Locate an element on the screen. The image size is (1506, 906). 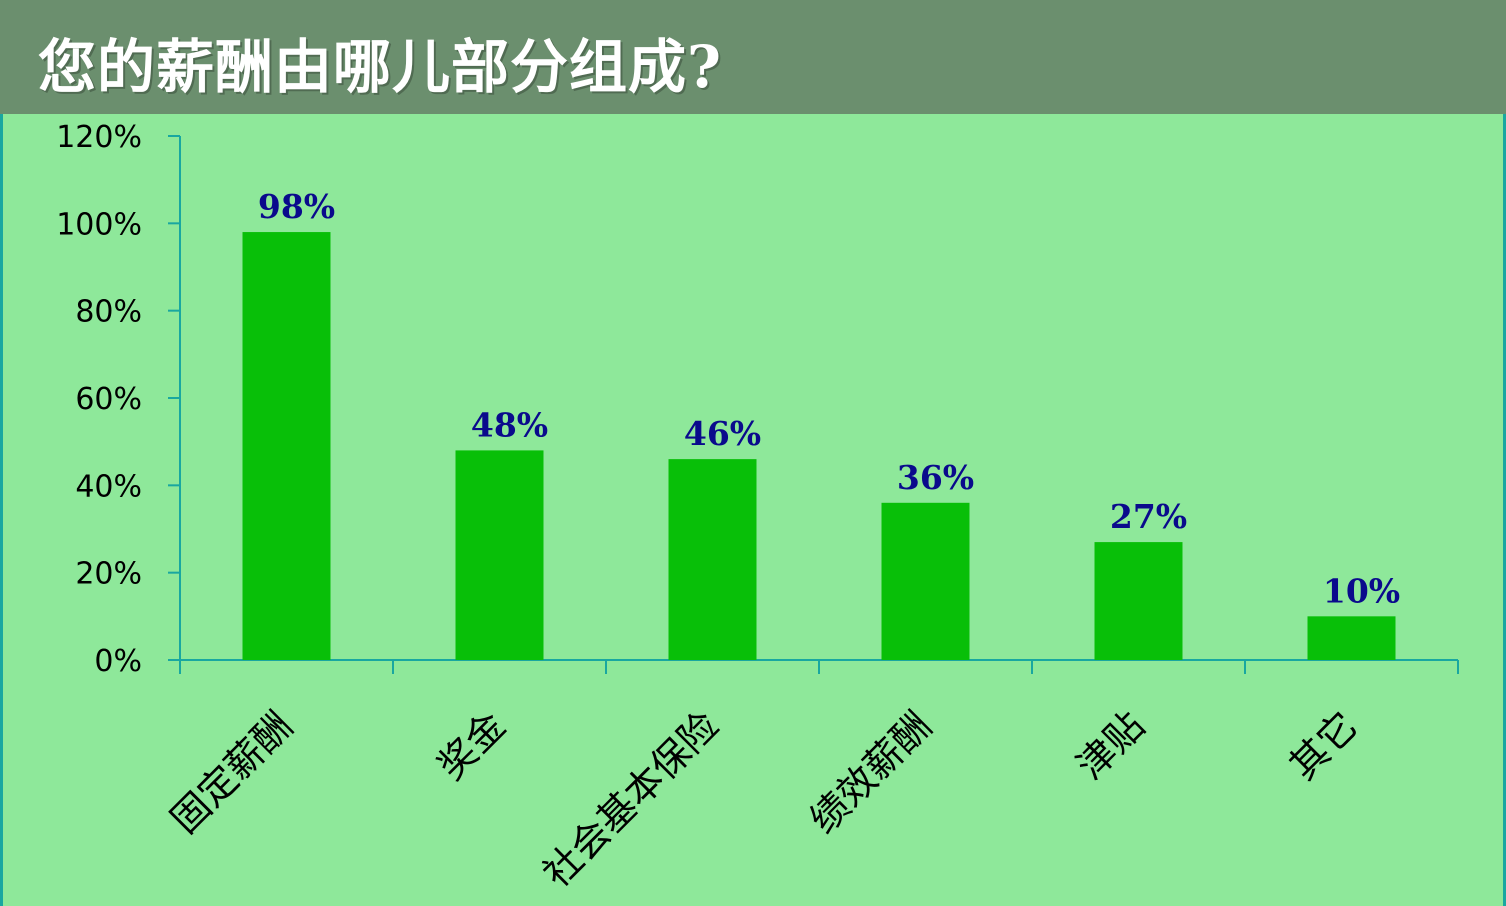
data-label: 46% is located at coordinates (722, 433).